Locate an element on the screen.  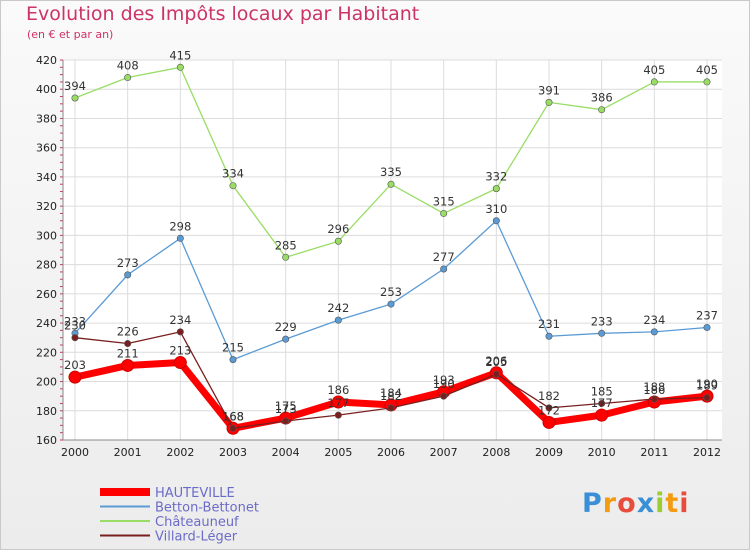
point-hauteville-2000 is located at coordinates (75, 377).